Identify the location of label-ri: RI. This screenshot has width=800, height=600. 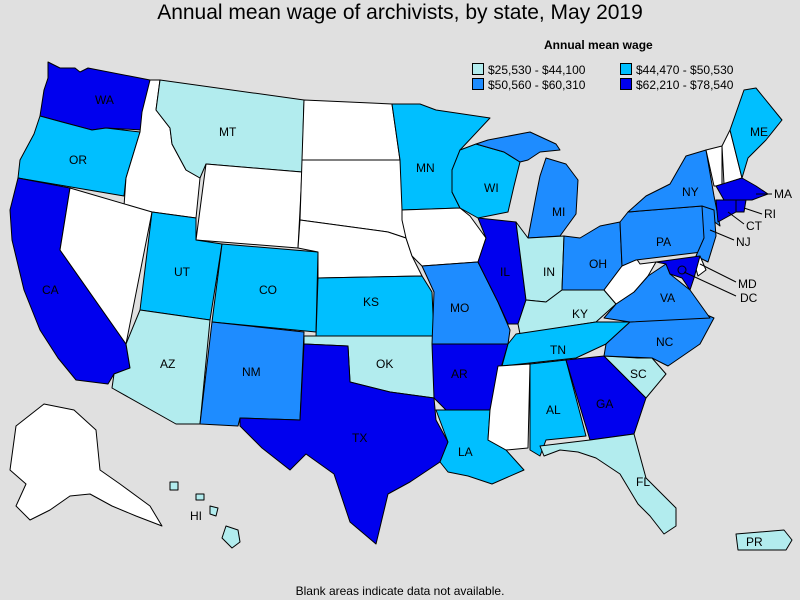
(770, 214).